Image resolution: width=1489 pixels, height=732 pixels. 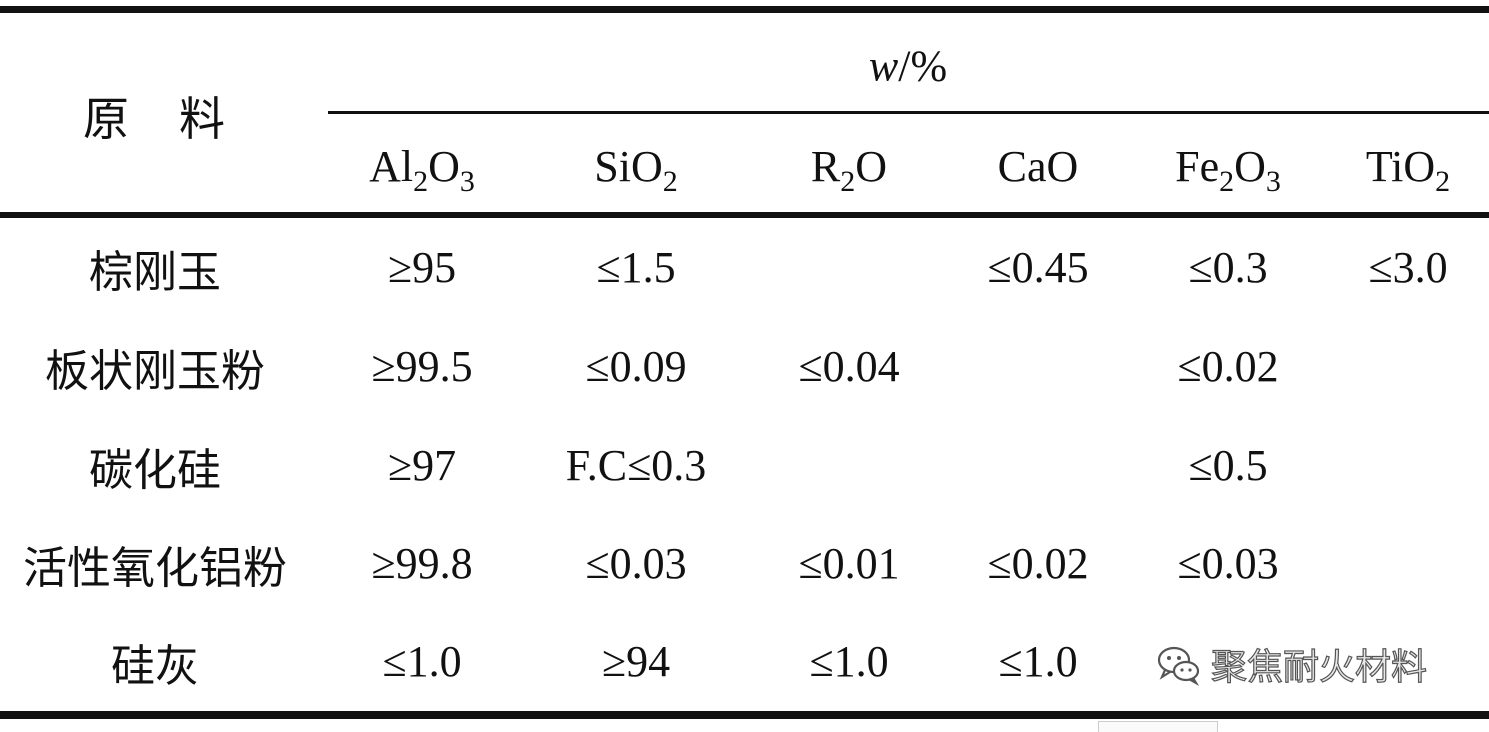 I want to click on table-cell: ≤0.3, so click(x=1228, y=267).